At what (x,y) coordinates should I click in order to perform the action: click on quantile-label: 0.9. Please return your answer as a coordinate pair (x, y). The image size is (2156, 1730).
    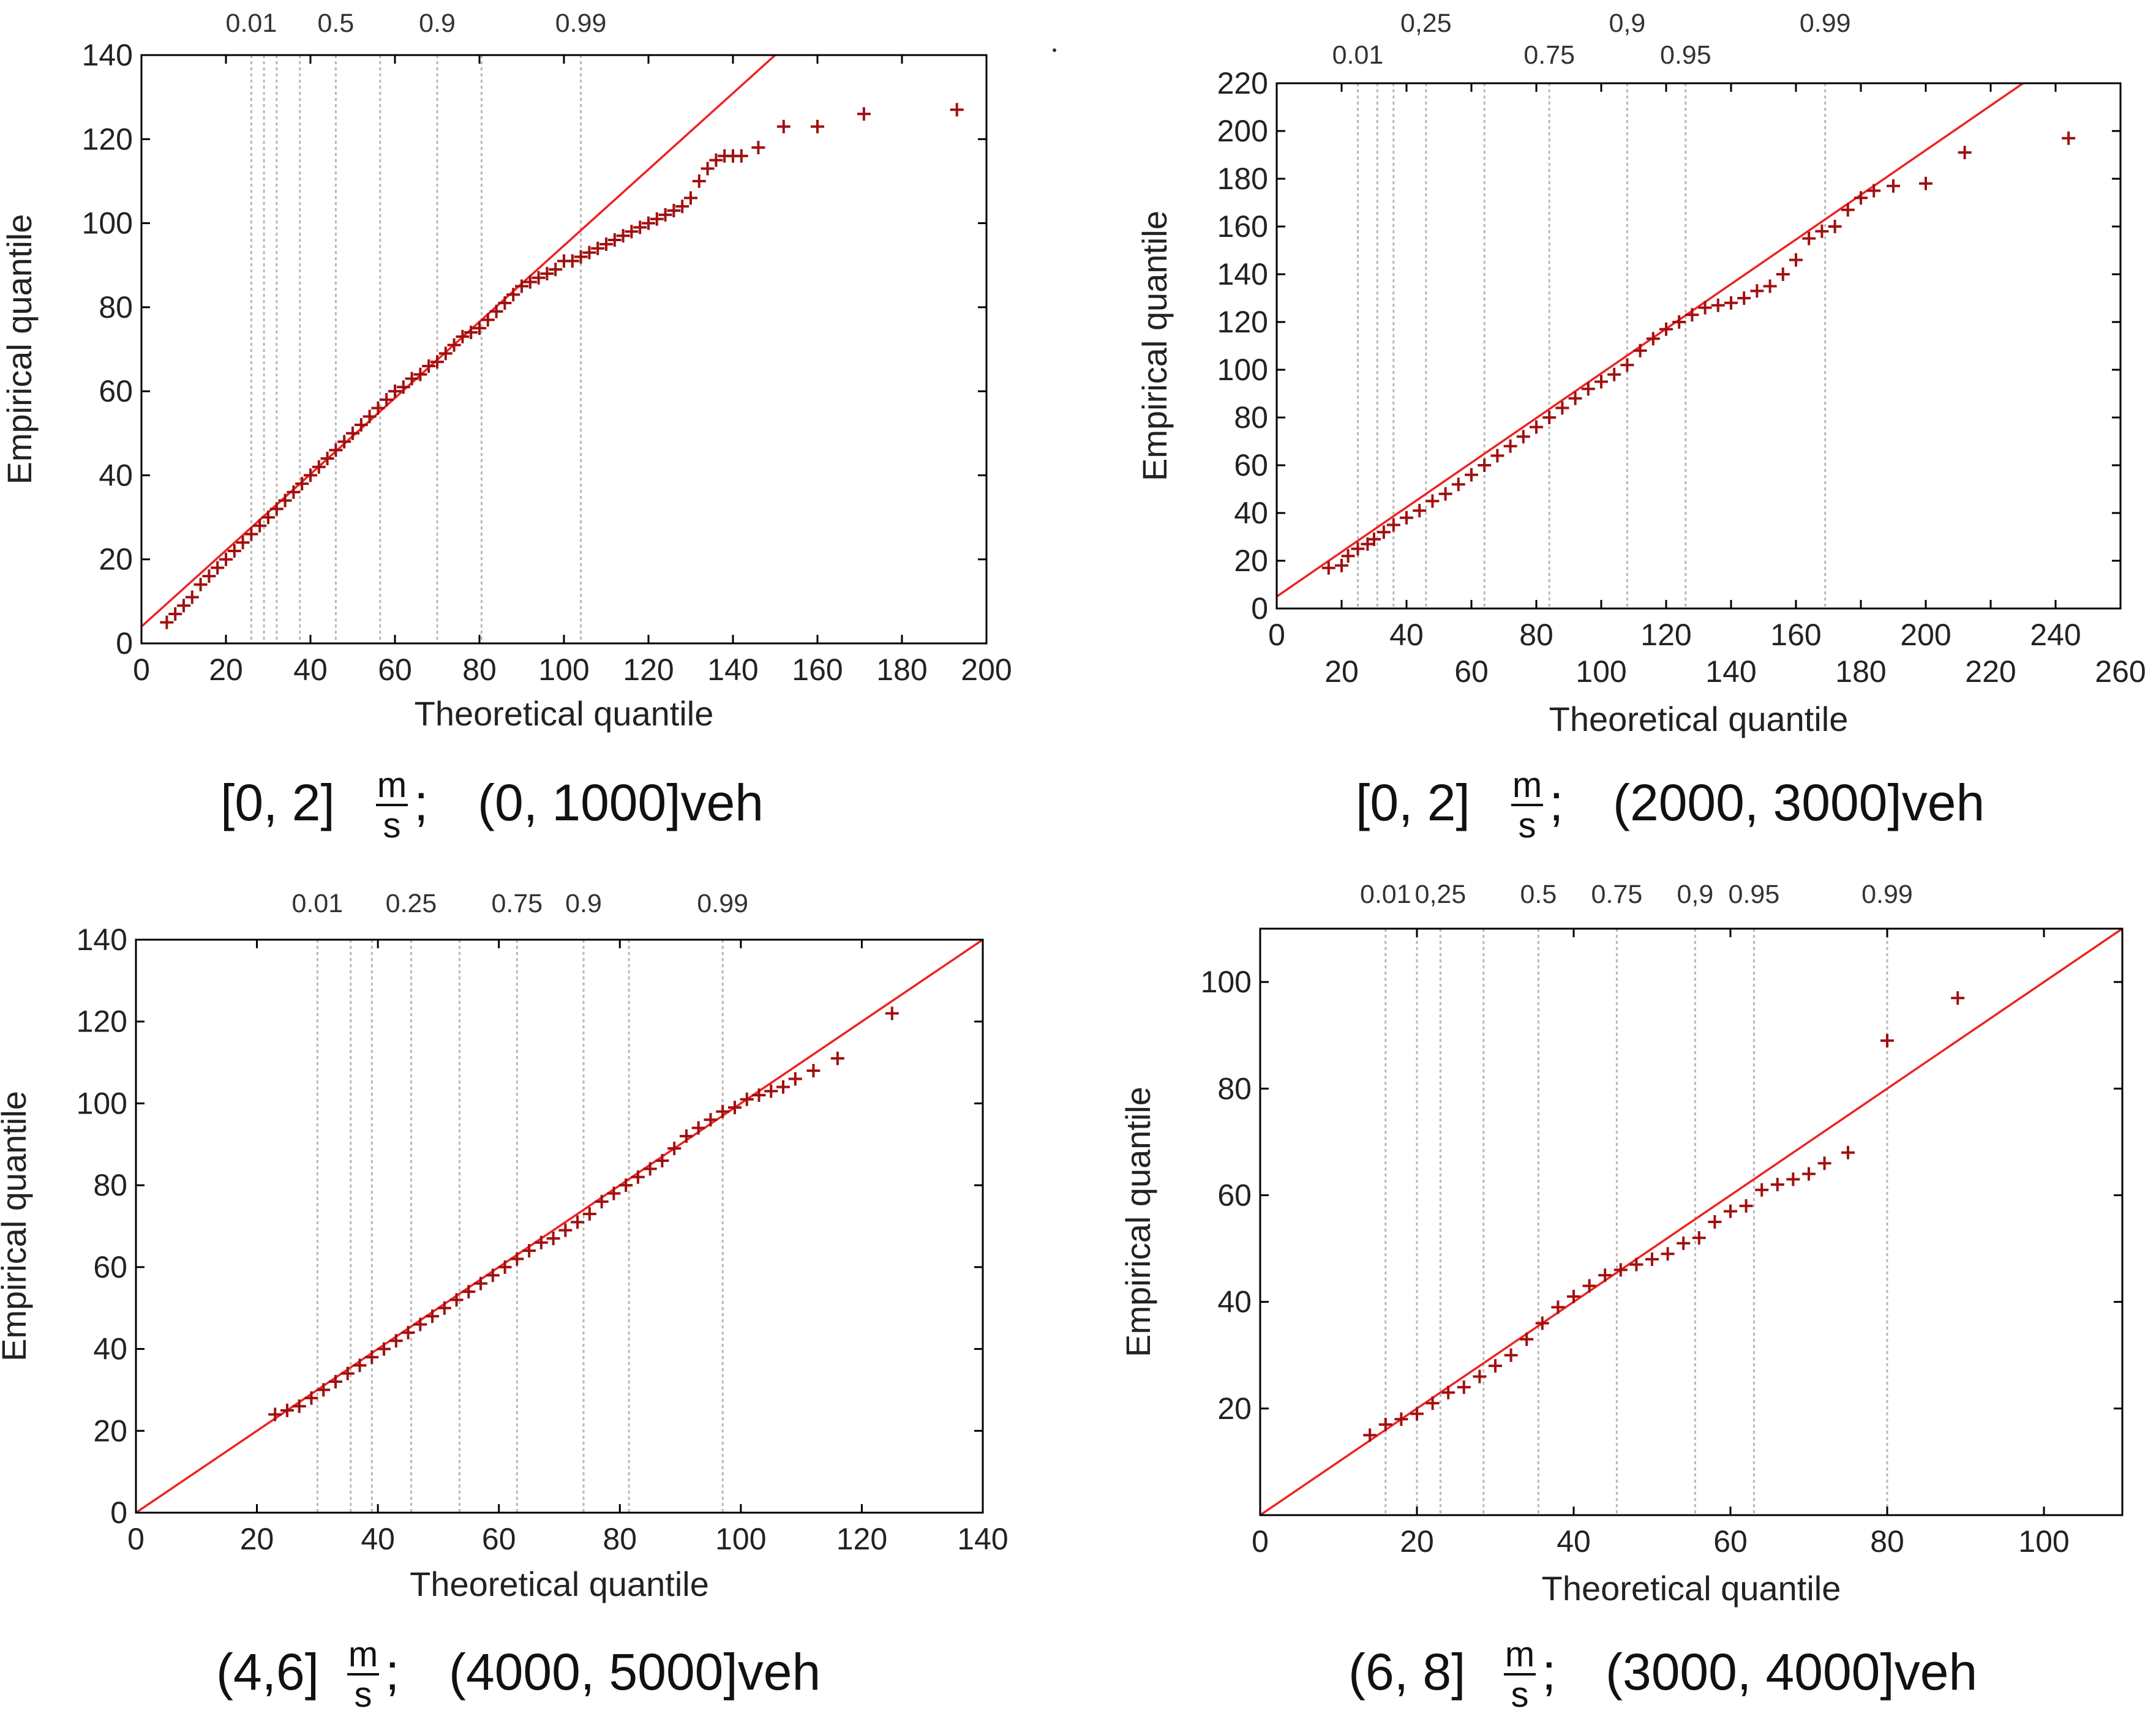
    Looking at the image, I should click on (583, 903).